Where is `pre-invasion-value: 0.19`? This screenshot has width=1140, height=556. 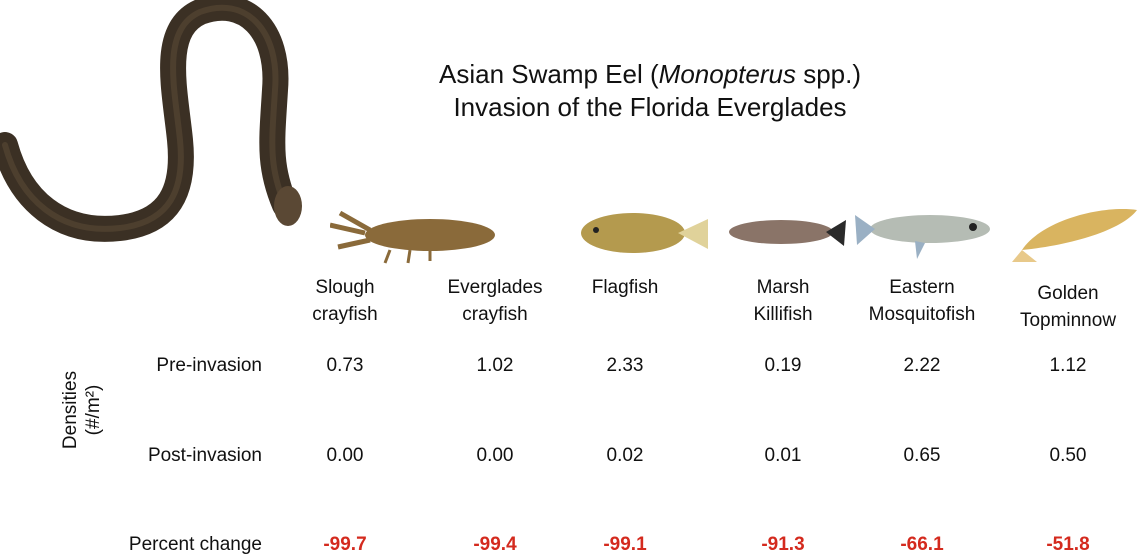
pre-invasion-value: 0.19 is located at coordinates (783, 365).